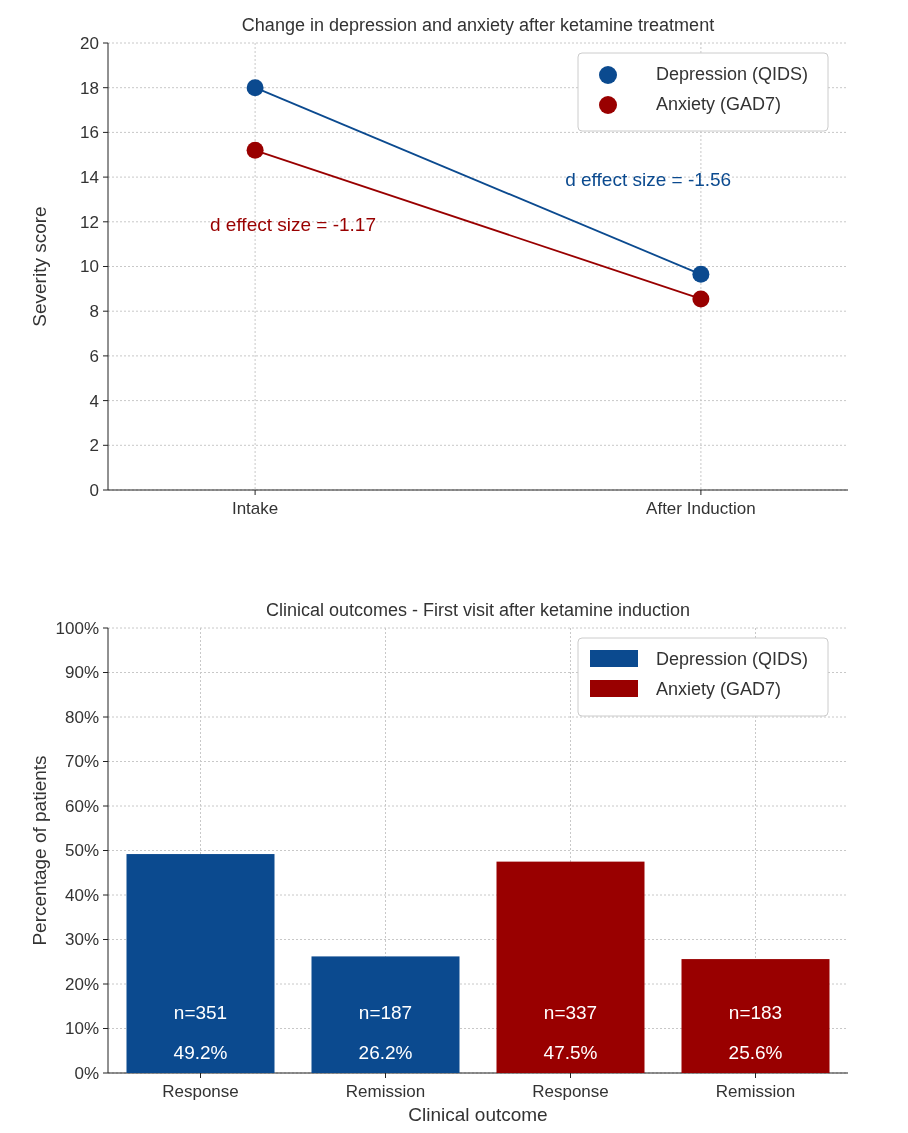 The image size is (908, 1133). What do you see at coordinates (81, 1029) in the screenshot?
I see `y-tick-label: 10%` at bounding box center [81, 1029].